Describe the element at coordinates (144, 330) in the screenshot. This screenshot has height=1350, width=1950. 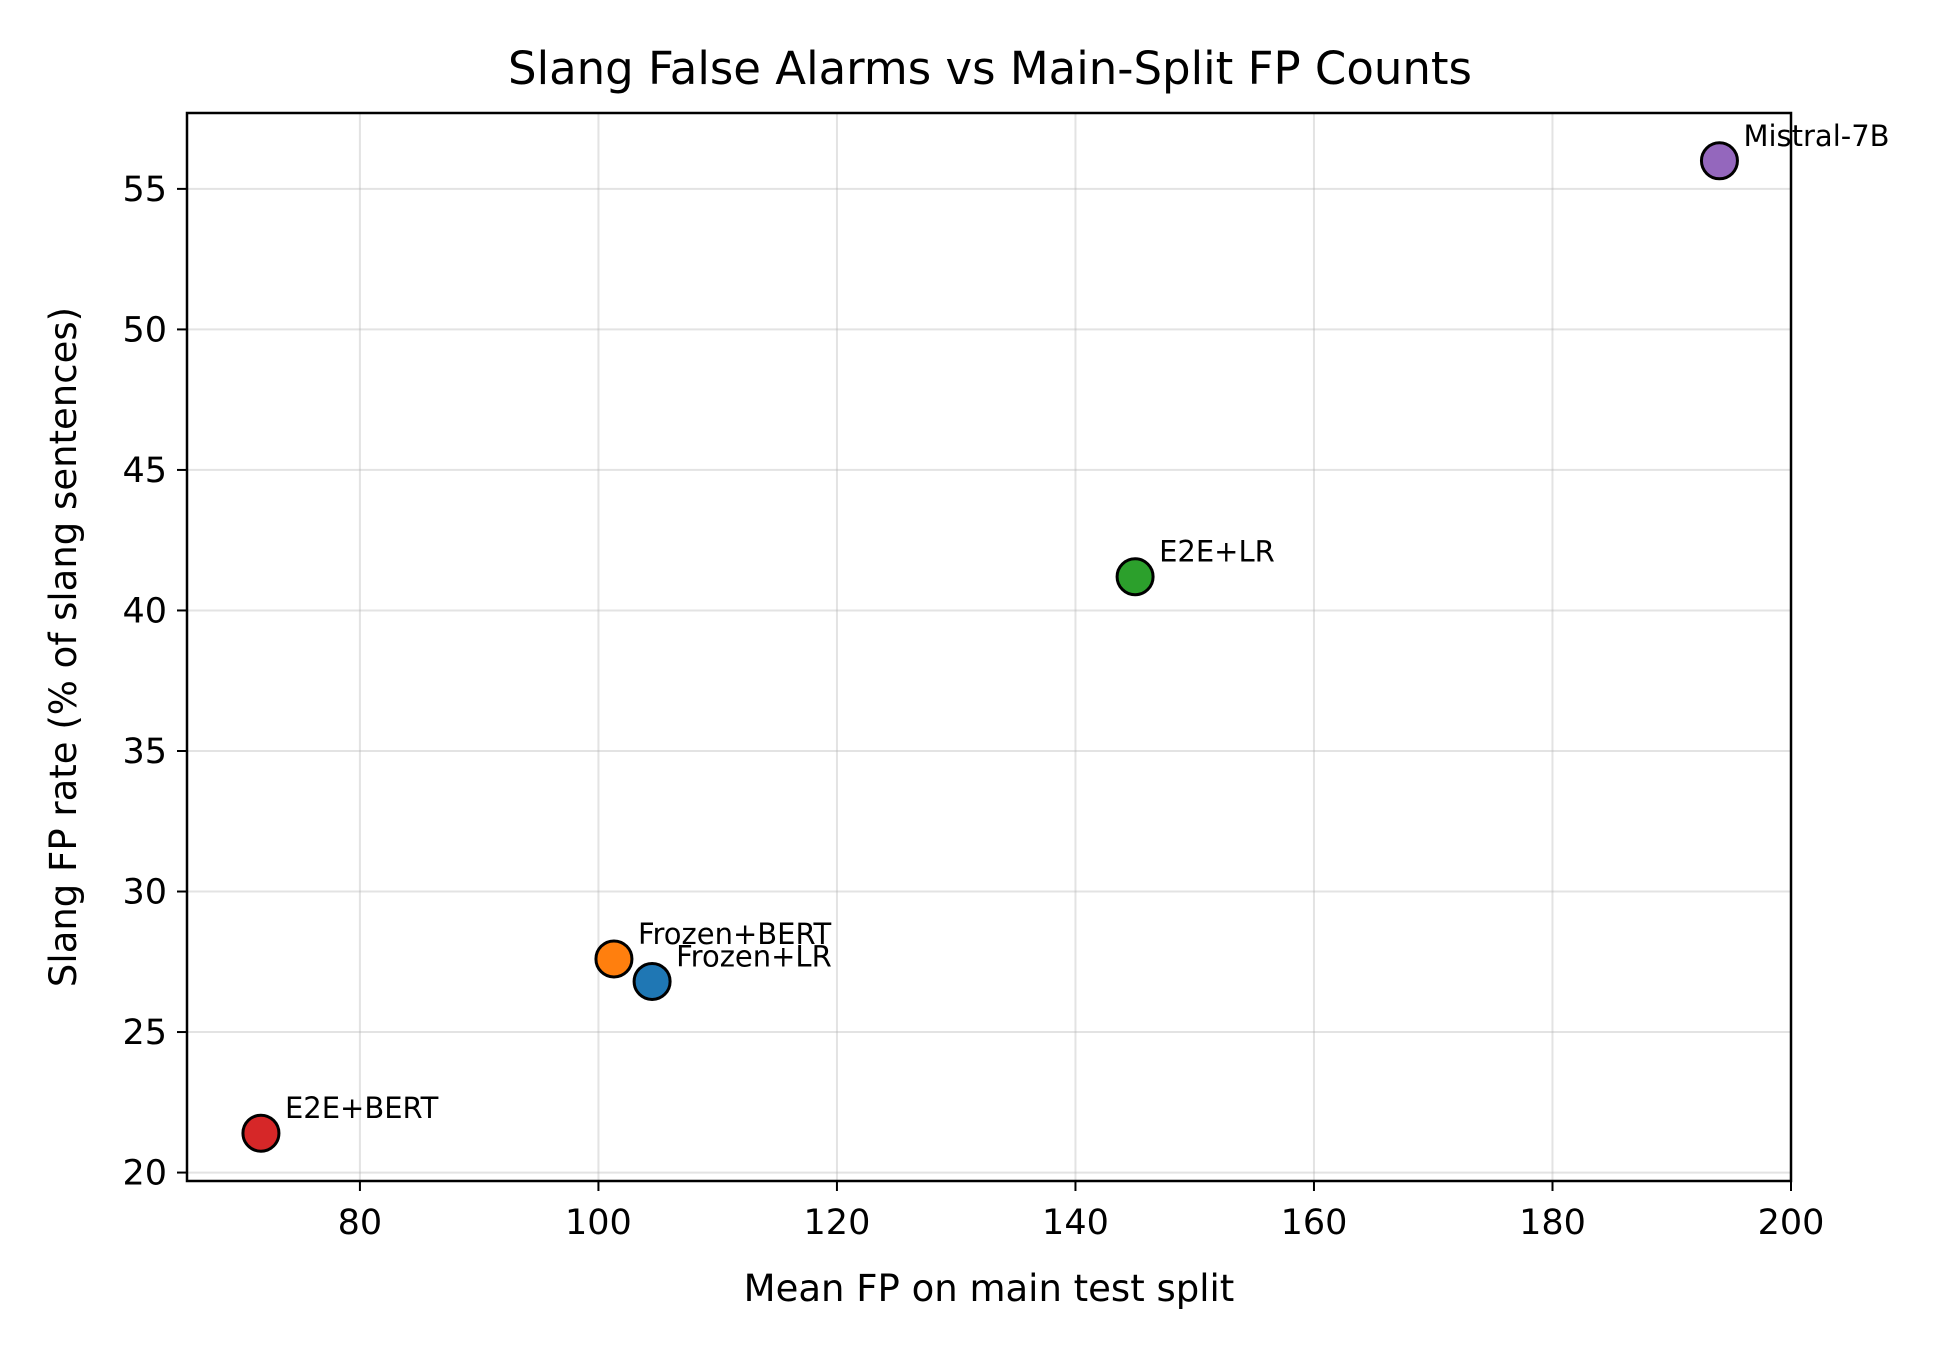
I see `y-tick-label: 50` at that location.